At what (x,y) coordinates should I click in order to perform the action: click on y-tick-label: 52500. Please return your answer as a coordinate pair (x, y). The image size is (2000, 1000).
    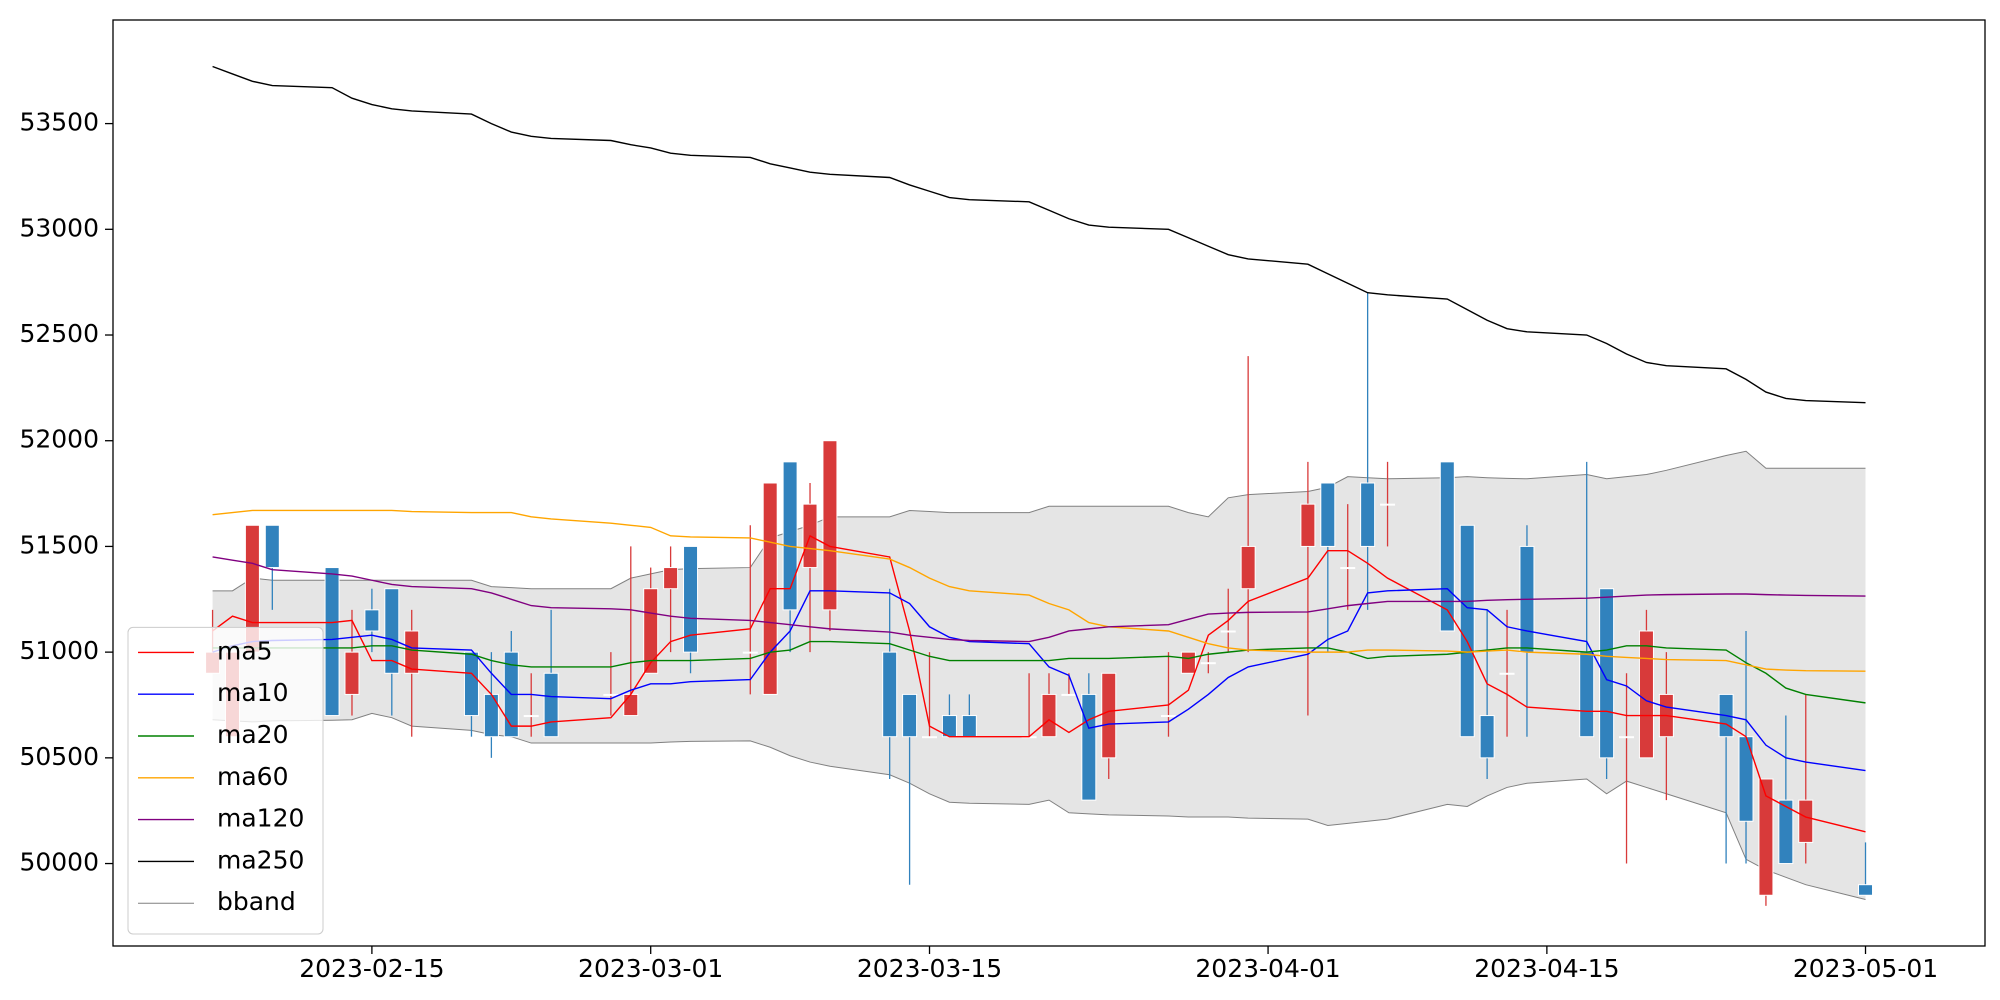
    Looking at the image, I should click on (59, 333).